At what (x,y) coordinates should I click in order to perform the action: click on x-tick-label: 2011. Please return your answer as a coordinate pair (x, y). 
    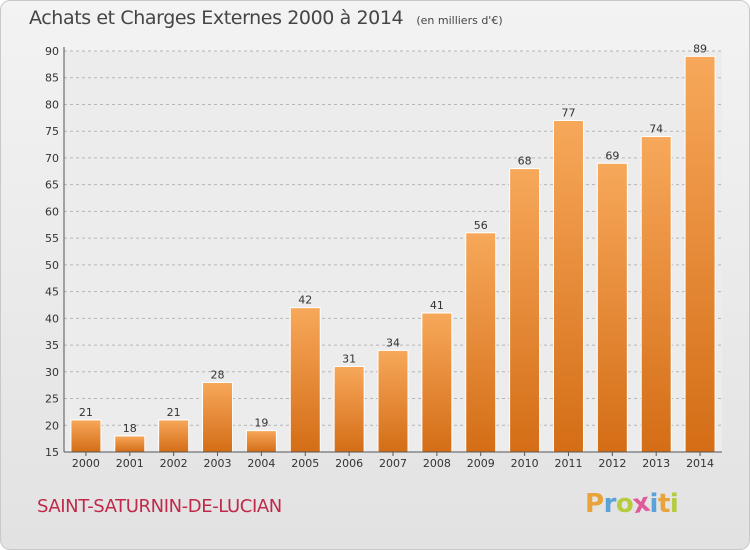
    Looking at the image, I should click on (568, 463).